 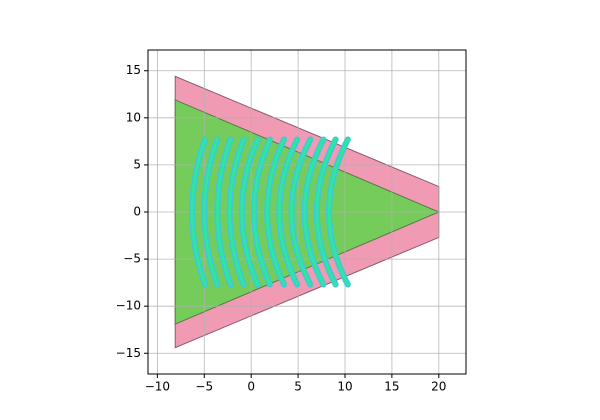 What do you see at coordinates (204, 387) in the screenshot?
I see `x-tick-label: −5` at bounding box center [204, 387].